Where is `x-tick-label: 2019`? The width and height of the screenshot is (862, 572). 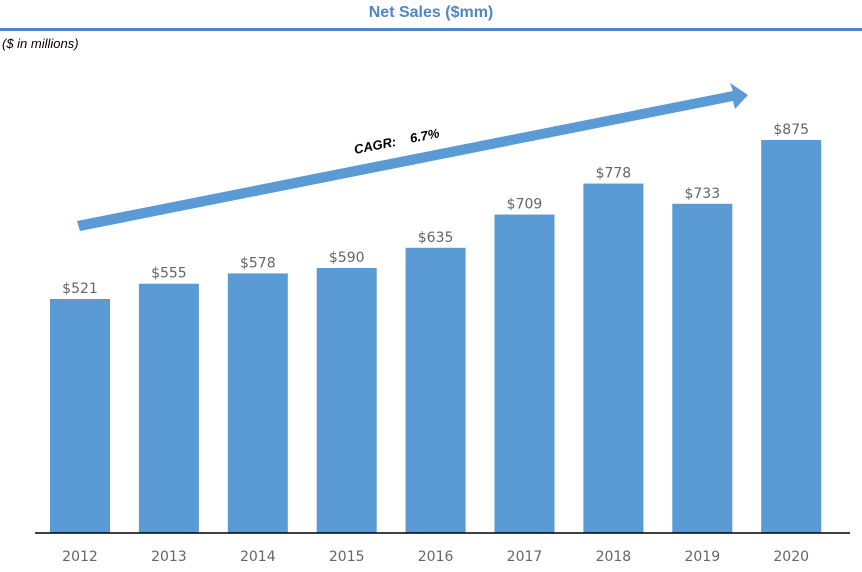
x-tick-label: 2019 is located at coordinates (702, 557).